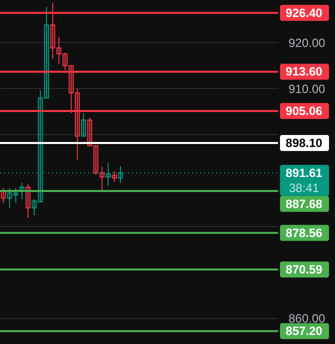 Image resolution: width=335 pixels, height=344 pixels. What do you see at coordinates (304, 173) in the screenshot?
I see `ref-line-label: 891.61` at bounding box center [304, 173].